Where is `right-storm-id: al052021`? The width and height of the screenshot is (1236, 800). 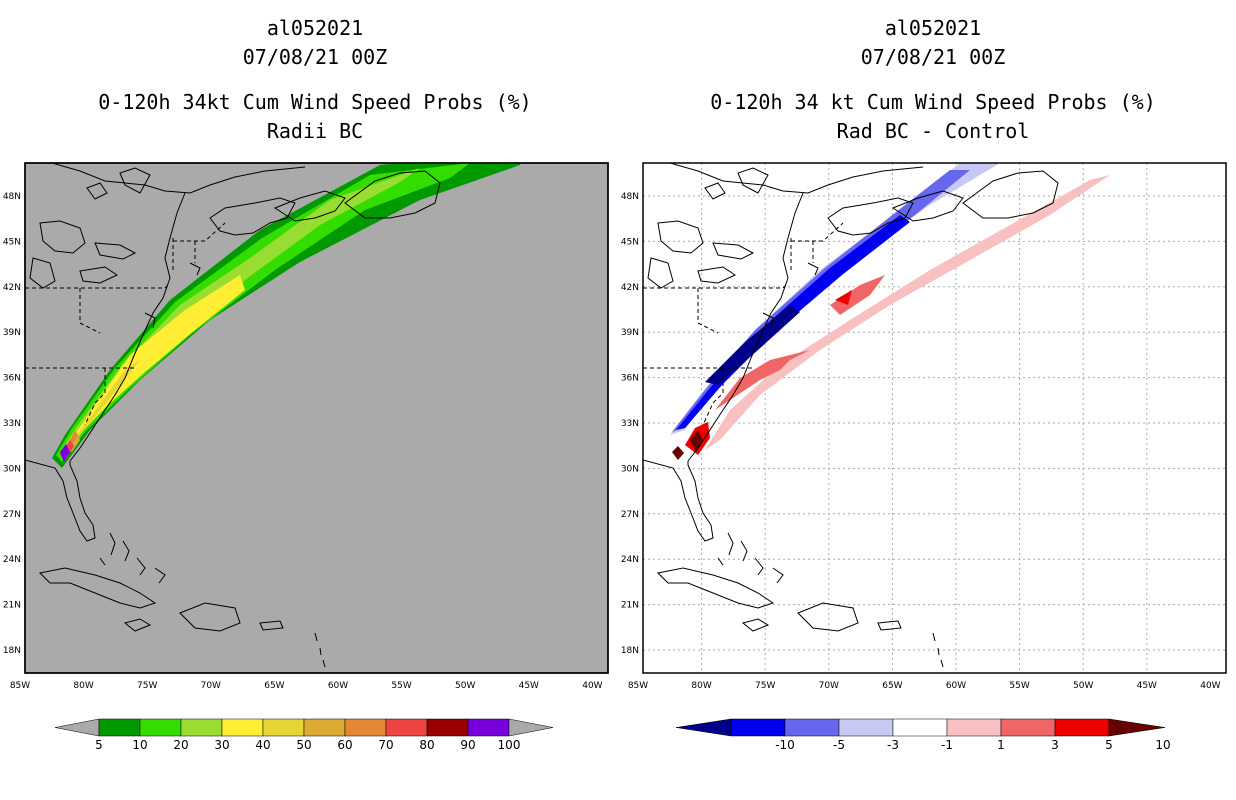
right-storm-id: al052021 is located at coordinates (933, 28).